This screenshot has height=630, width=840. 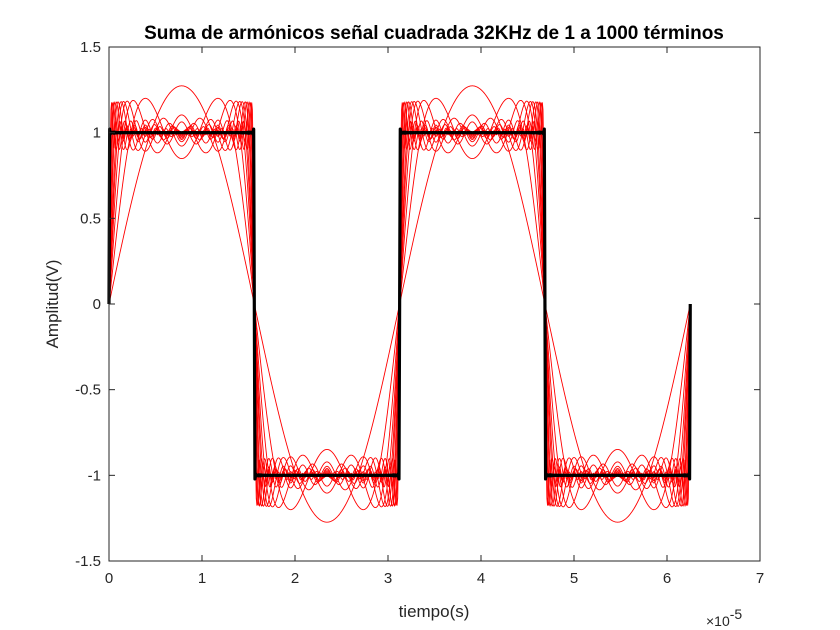 I want to click on x-tick-label: 4, so click(x=481, y=578).